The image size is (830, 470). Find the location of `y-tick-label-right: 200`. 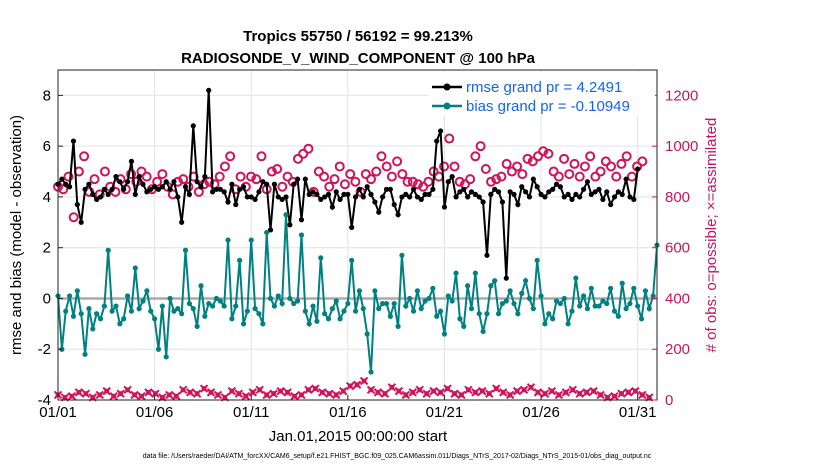

y-tick-label-right: 200 is located at coordinates (677, 349).